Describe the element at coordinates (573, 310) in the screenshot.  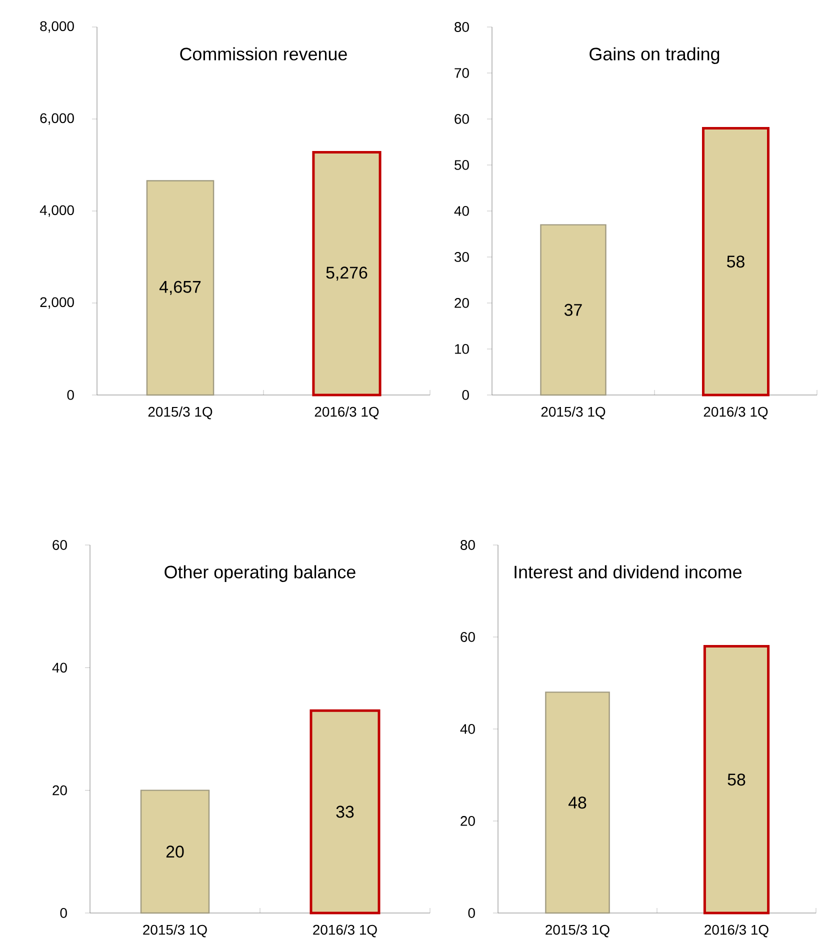
I see `data-label: 37` at that location.